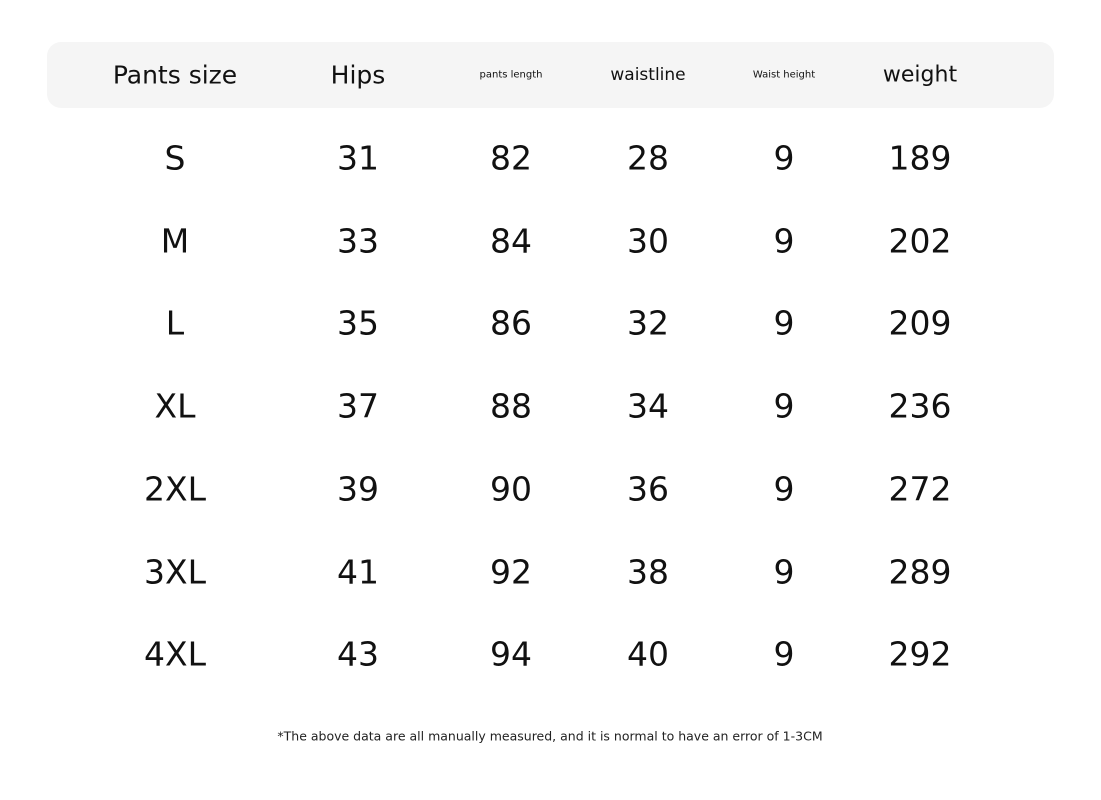 This screenshot has width=1101, height=800. What do you see at coordinates (175, 158) in the screenshot?
I see `cell-pants-size: S` at bounding box center [175, 158].